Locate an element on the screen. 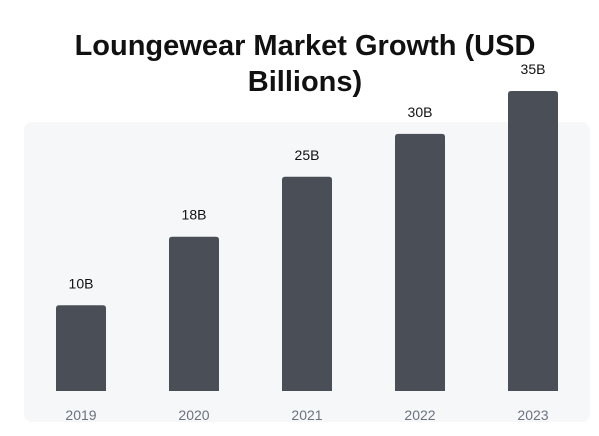 This screenshot has height=436, width=599. value-label-2023: 35B is located at coordinates (533, 69).